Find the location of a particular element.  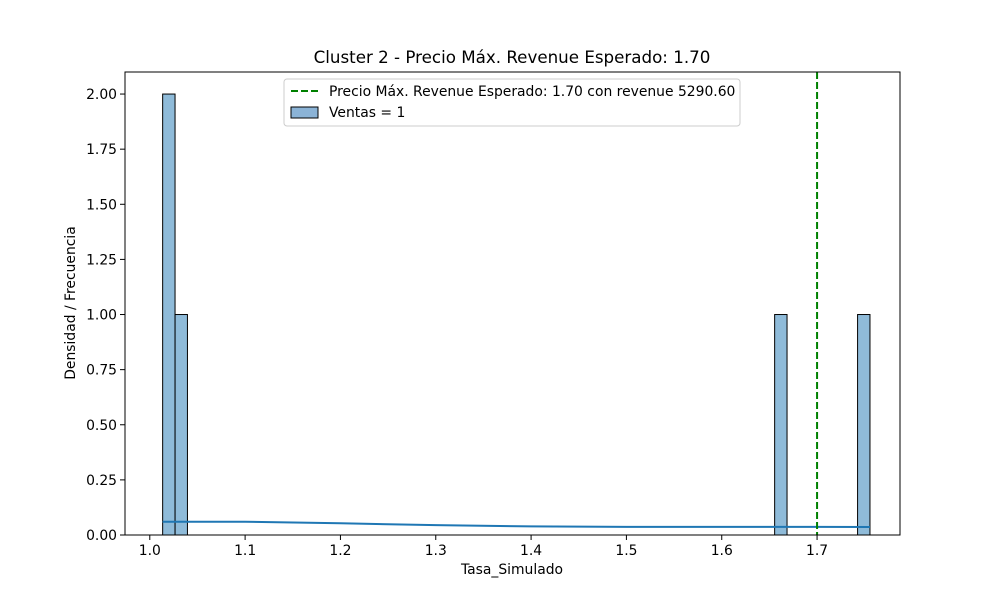

x-tick-label: 1.6 is located at coordinates (722, 551).